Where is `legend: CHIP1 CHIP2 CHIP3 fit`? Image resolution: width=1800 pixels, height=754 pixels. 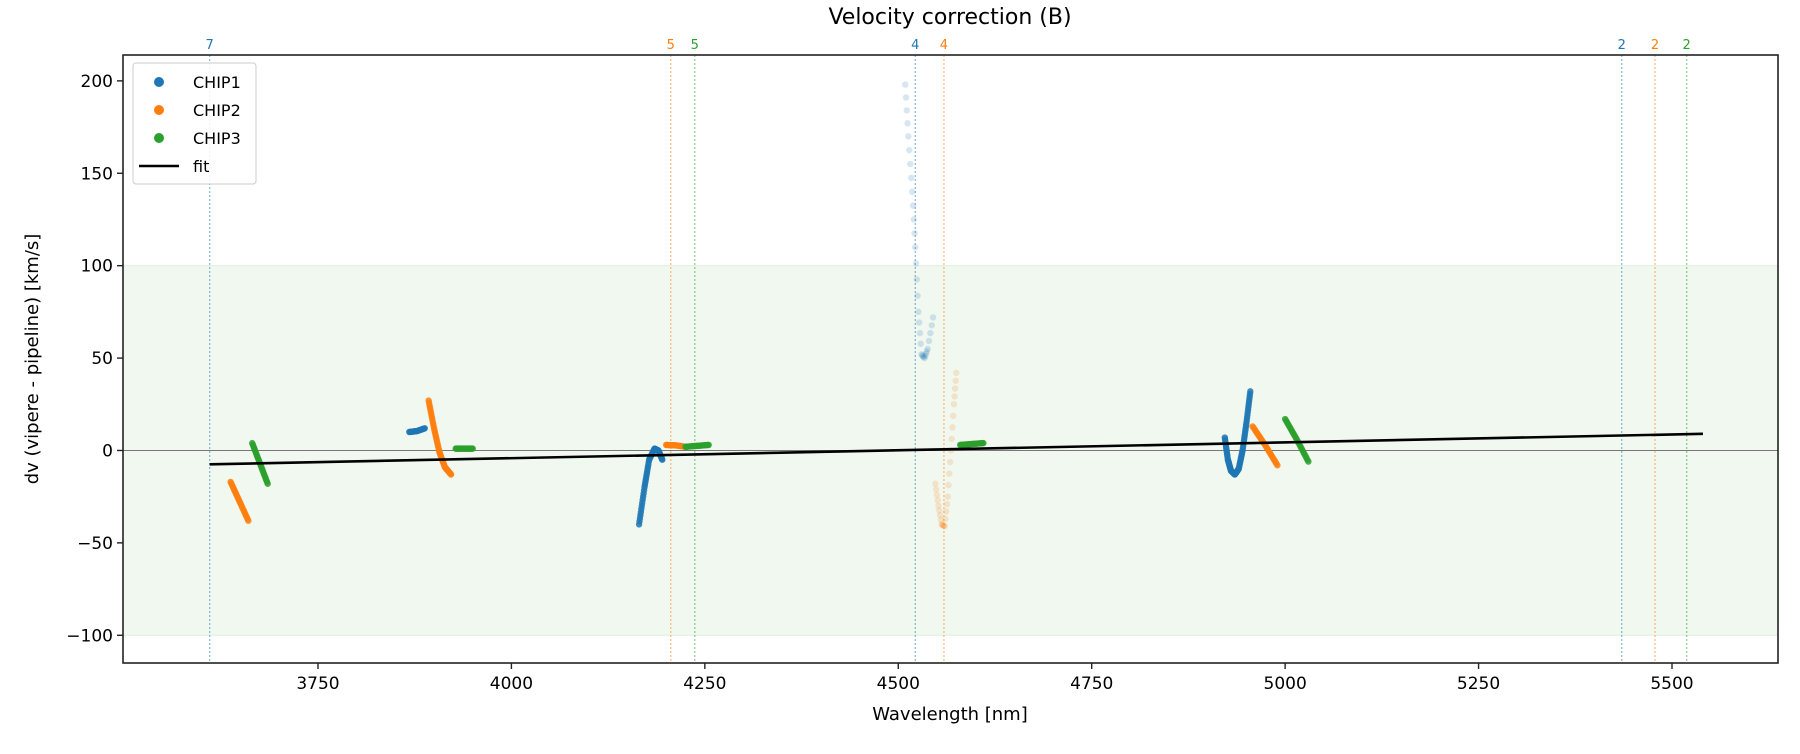 legend: CHIP1 CHIP2 CHIP3 fit is located at coordinates (194, 123).